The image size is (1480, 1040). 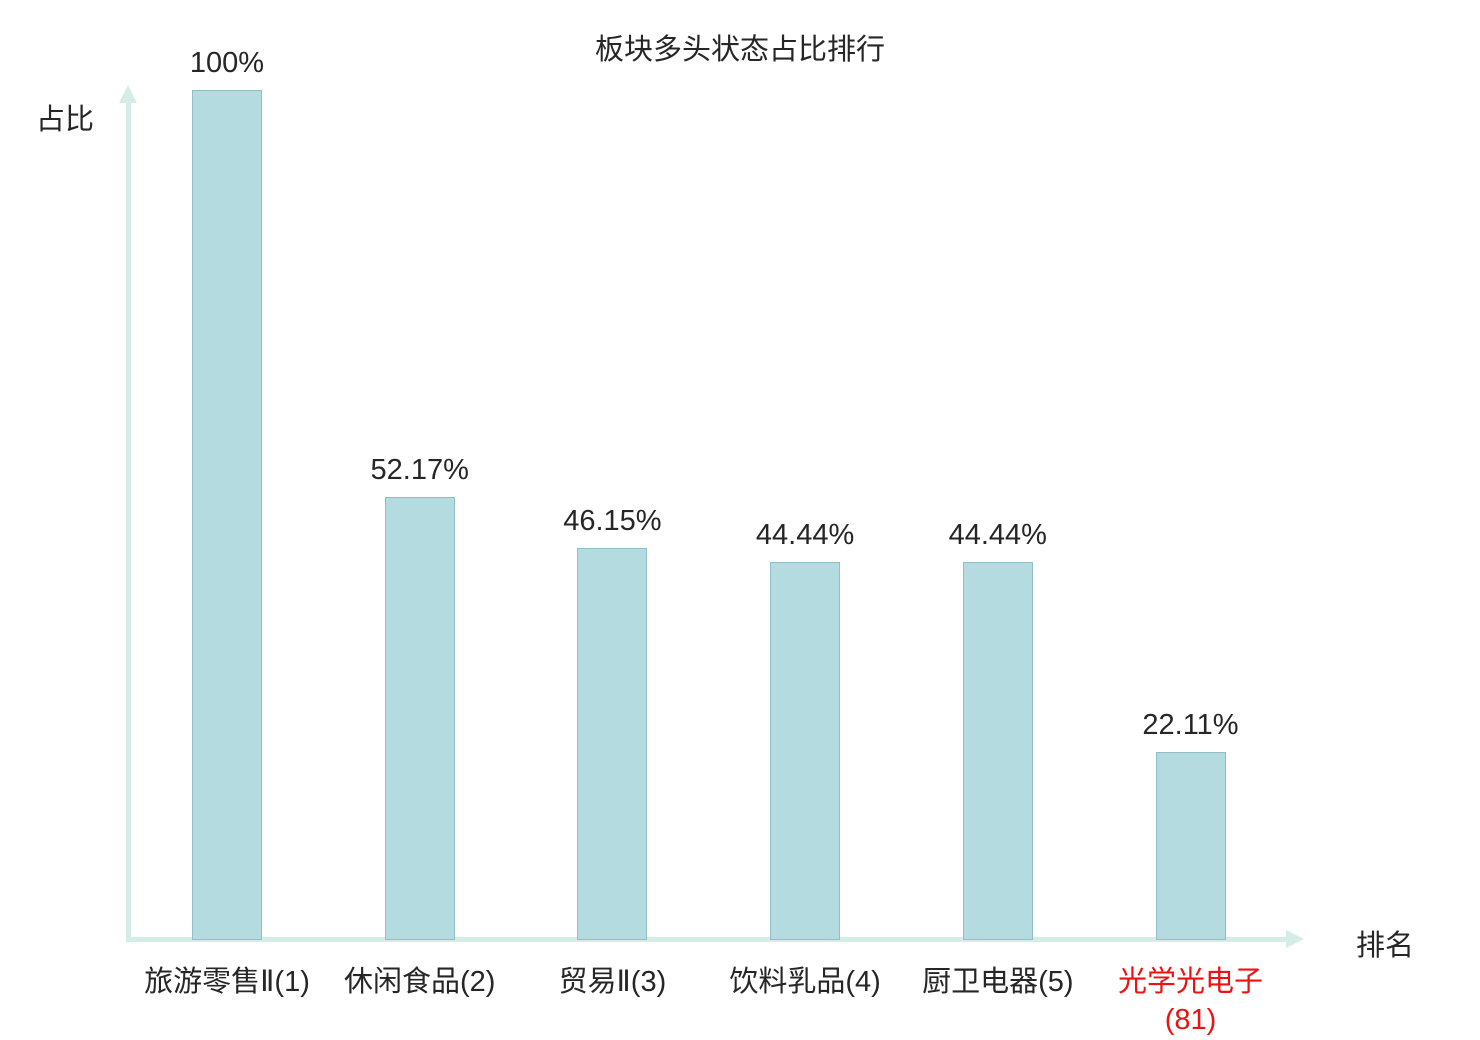 I want to click on bar-category-label: 厨卫电器(5), so click(x=998, y=982).